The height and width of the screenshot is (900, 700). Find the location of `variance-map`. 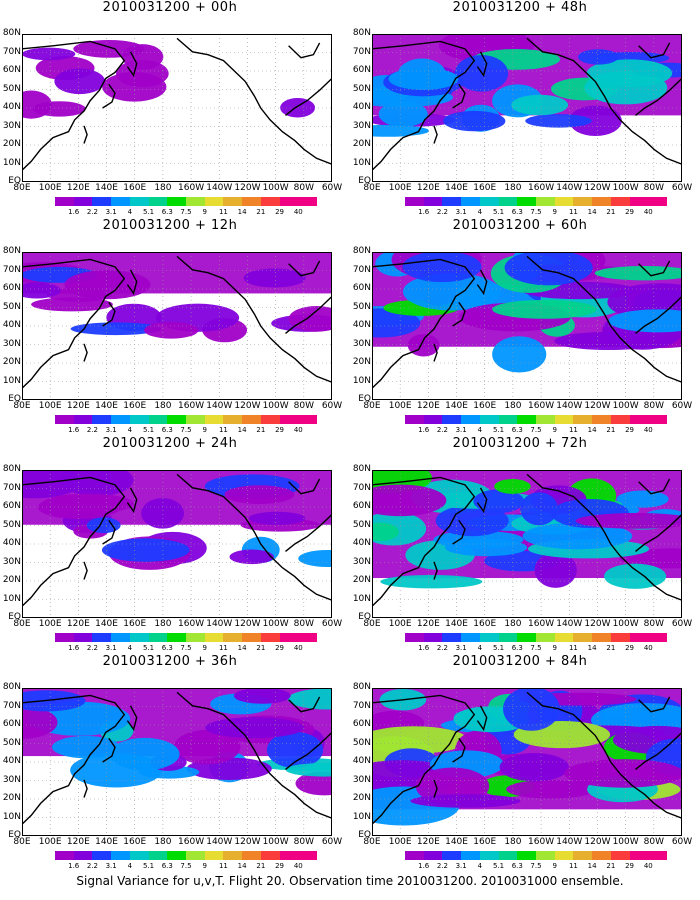

variance-map is located at coordinates (177, 108).